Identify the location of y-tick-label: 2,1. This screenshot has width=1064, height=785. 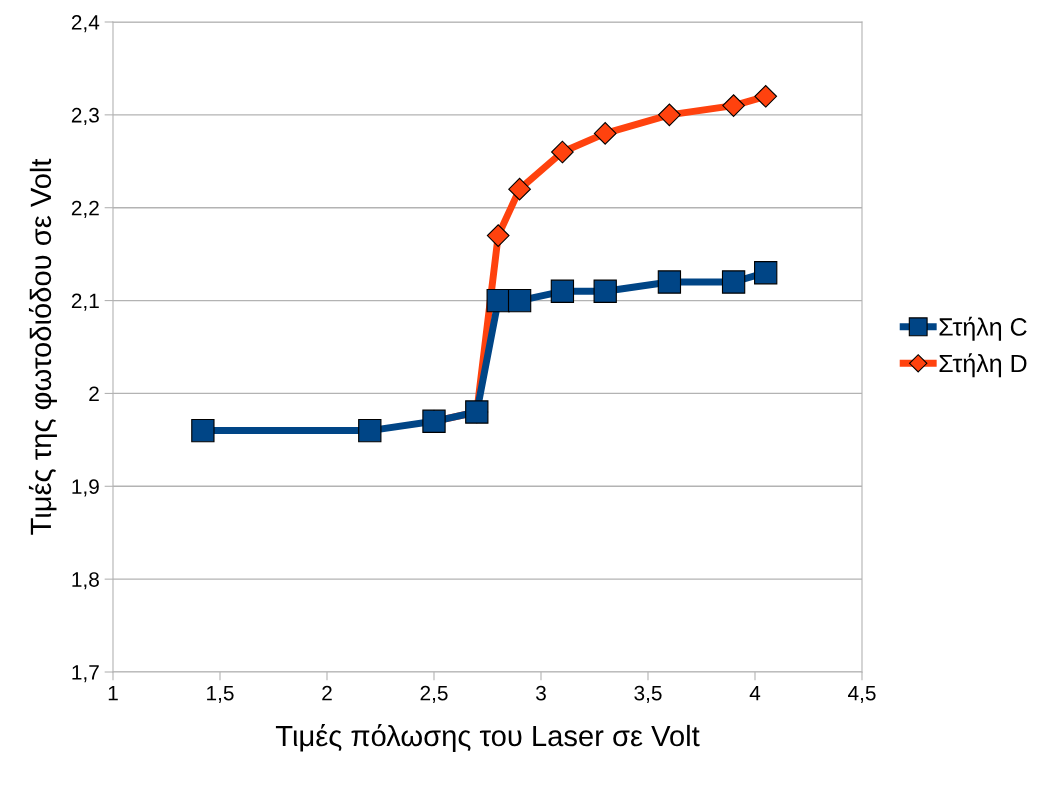
(85, 302).